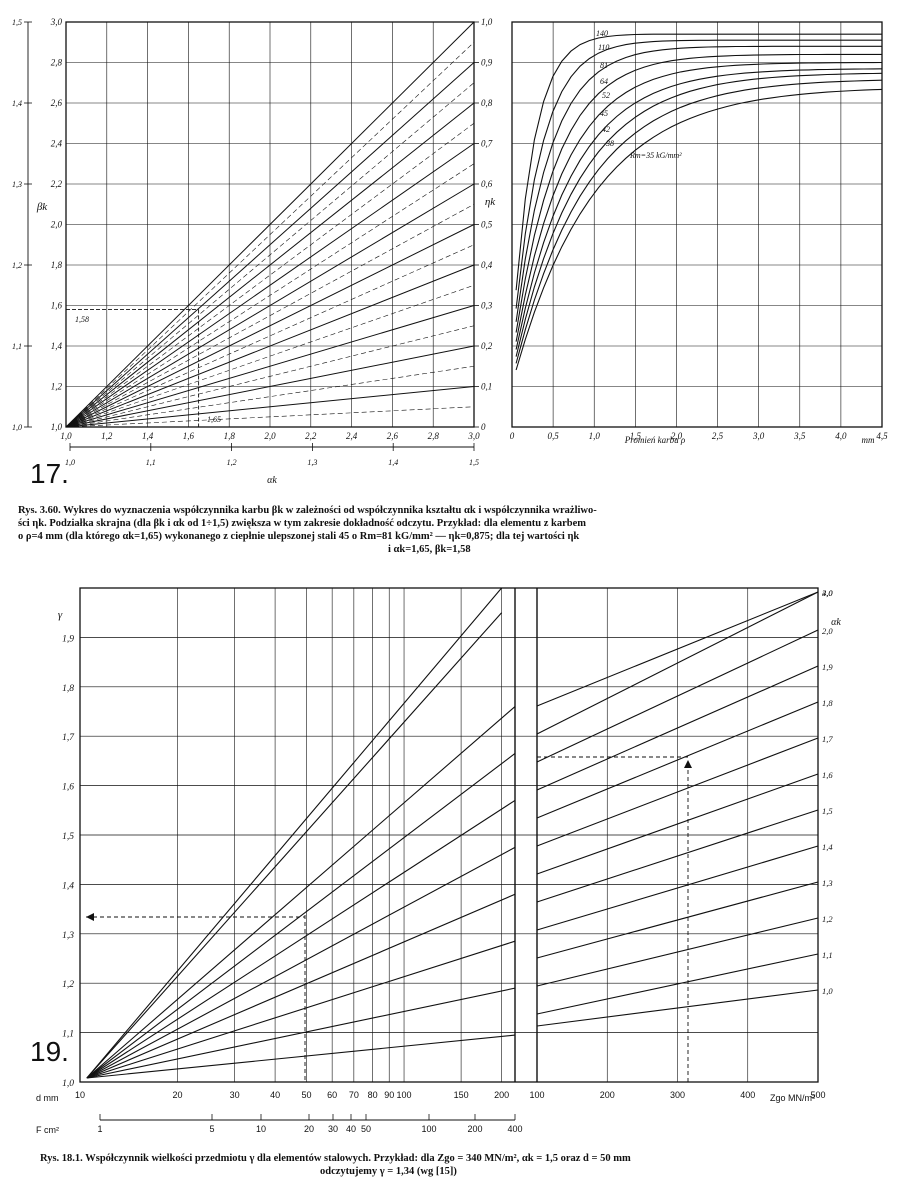  What do you see at coordinates (827, 847) in the screenshot?
I see `fig19-alpha-tick-label: 1,4` at bounding box center [827, 847].